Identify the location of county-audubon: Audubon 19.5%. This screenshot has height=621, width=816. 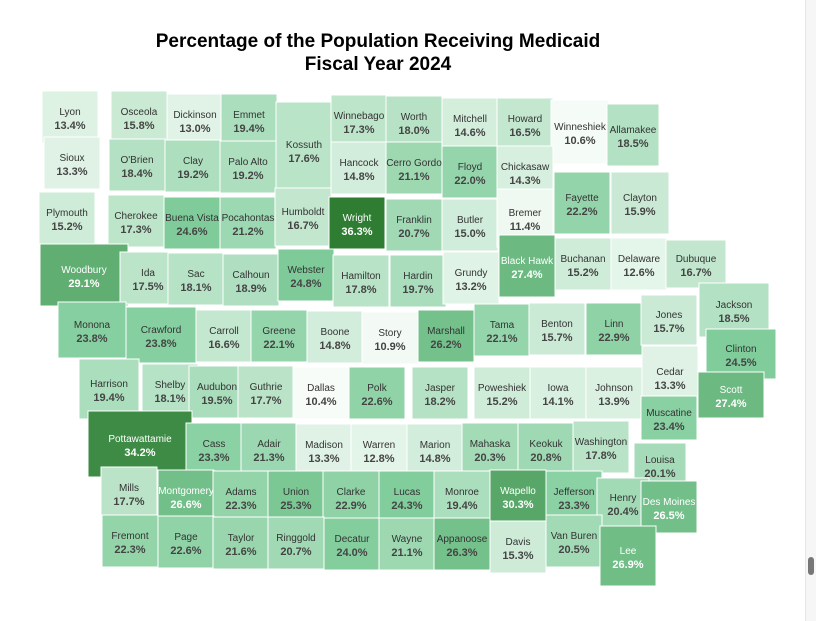
(217, 392).